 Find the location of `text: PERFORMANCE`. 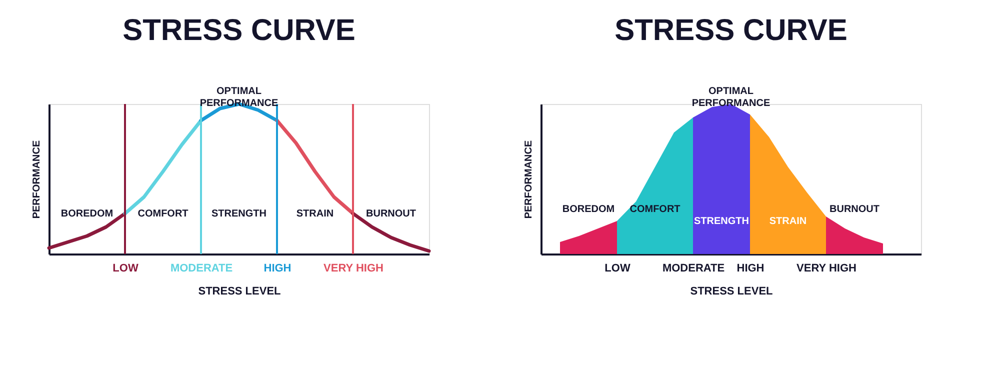

text: PERFORMANCE is located at coordinates (37, 179).